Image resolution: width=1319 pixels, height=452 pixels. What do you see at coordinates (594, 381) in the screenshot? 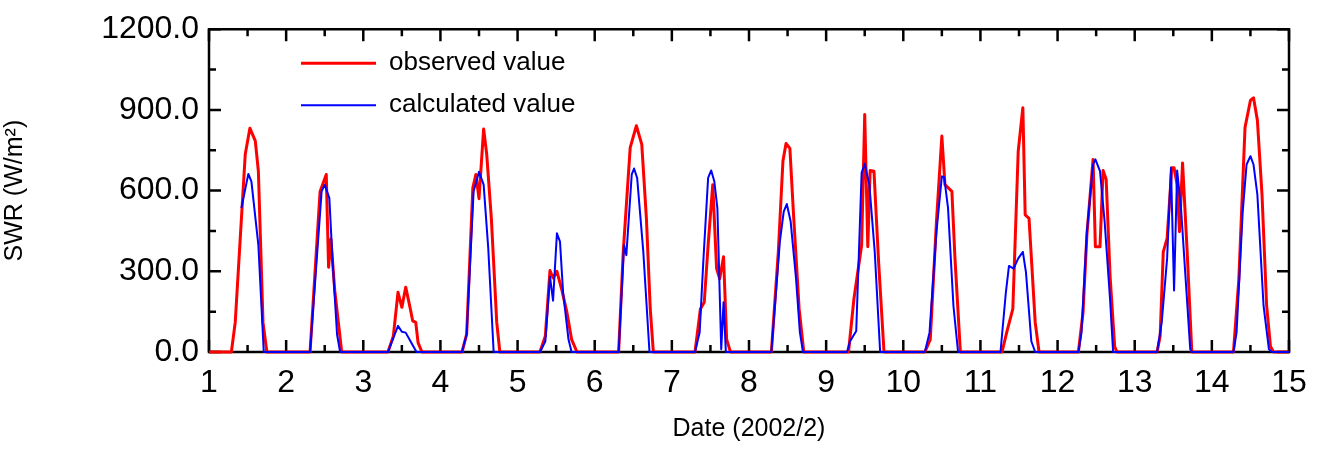
I see `x-tick-label: 6` at bounding box center [594, 381].